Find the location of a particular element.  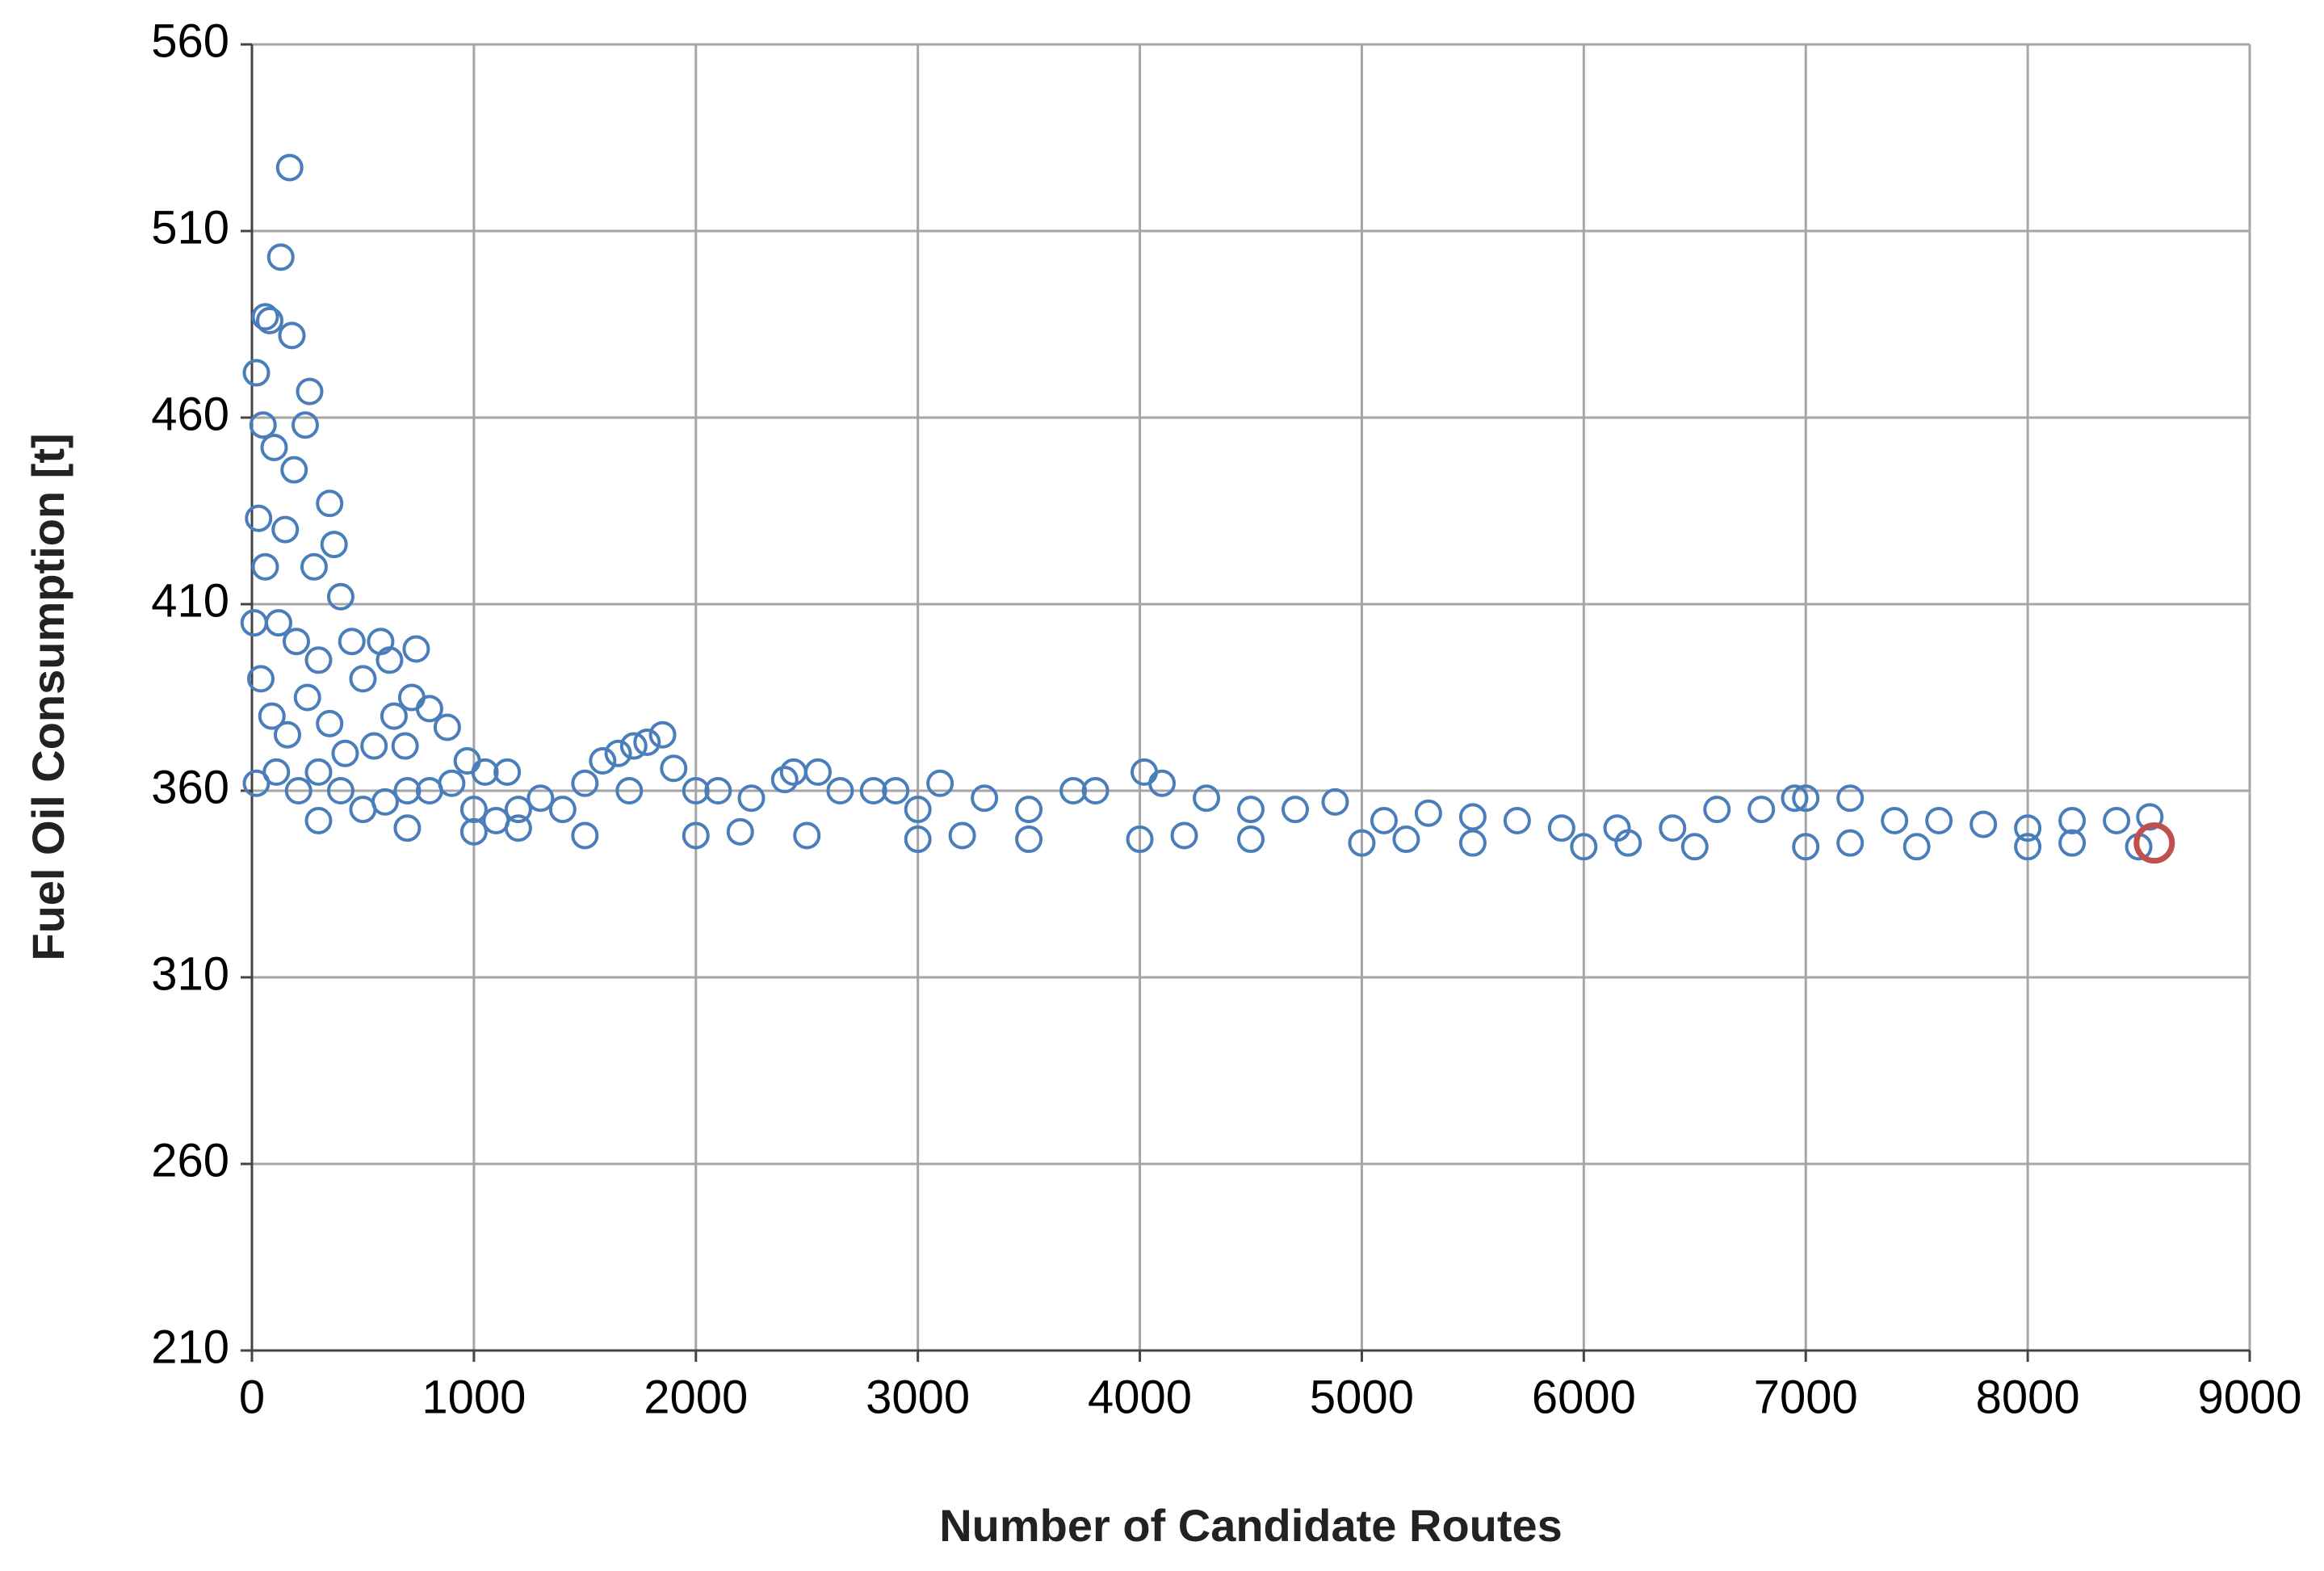

y-tick-label: 210 is located at coordinates (190, 1347).